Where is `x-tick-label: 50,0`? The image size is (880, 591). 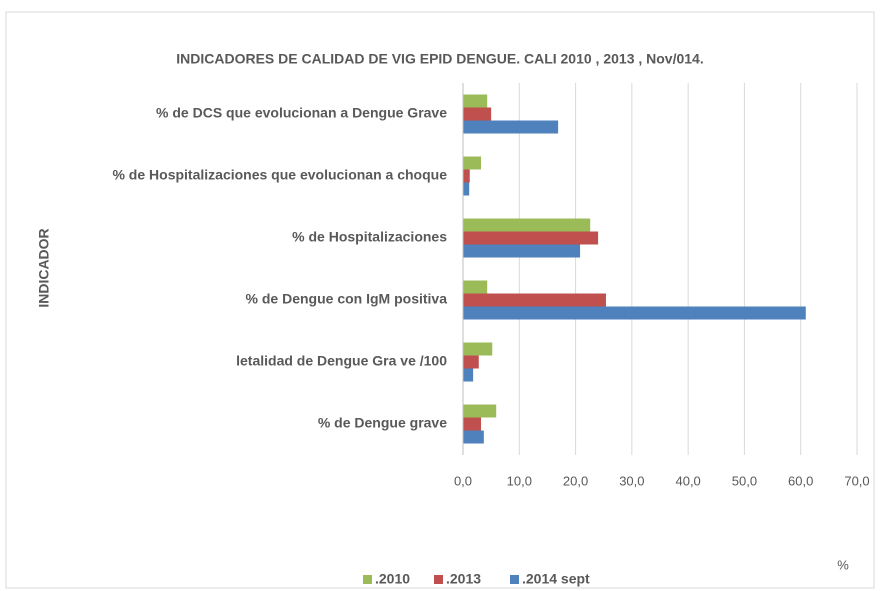
x-tick-label: 50,0 is located at coordinates (744, 480).